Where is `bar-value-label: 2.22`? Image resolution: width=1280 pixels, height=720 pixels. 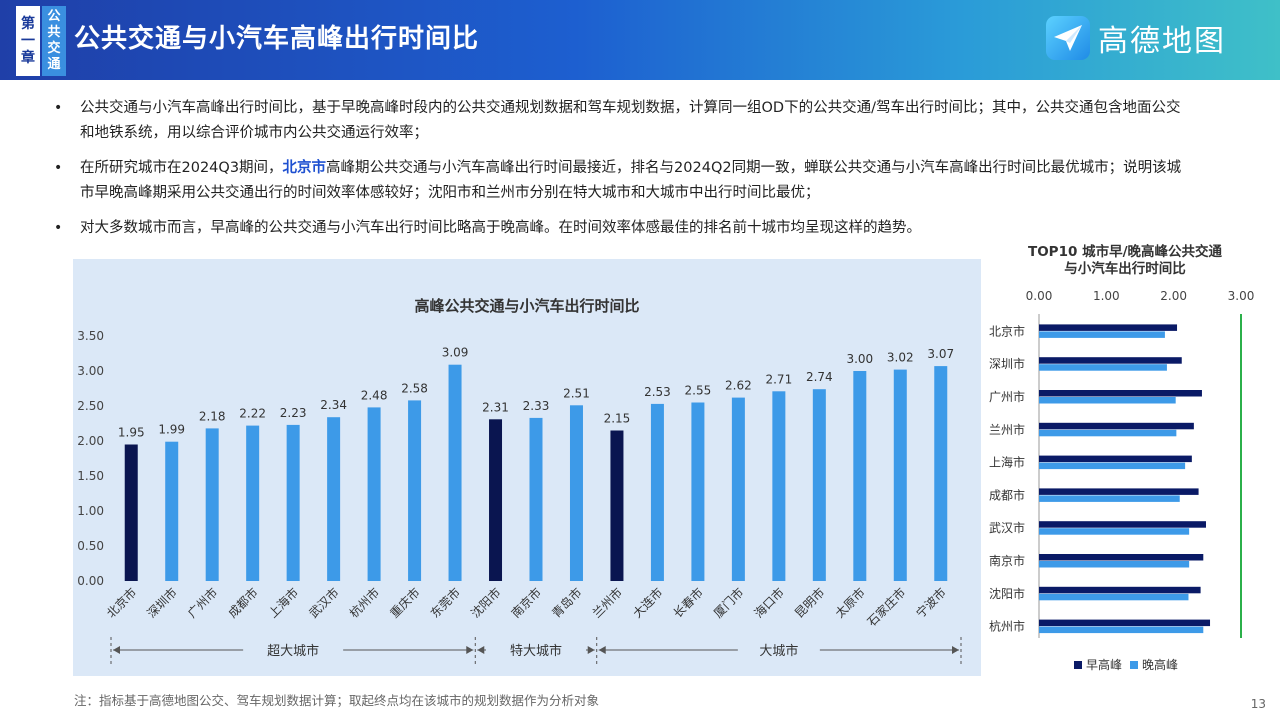 bar-value-label: 2.22 is located at coordinates (252, 414).